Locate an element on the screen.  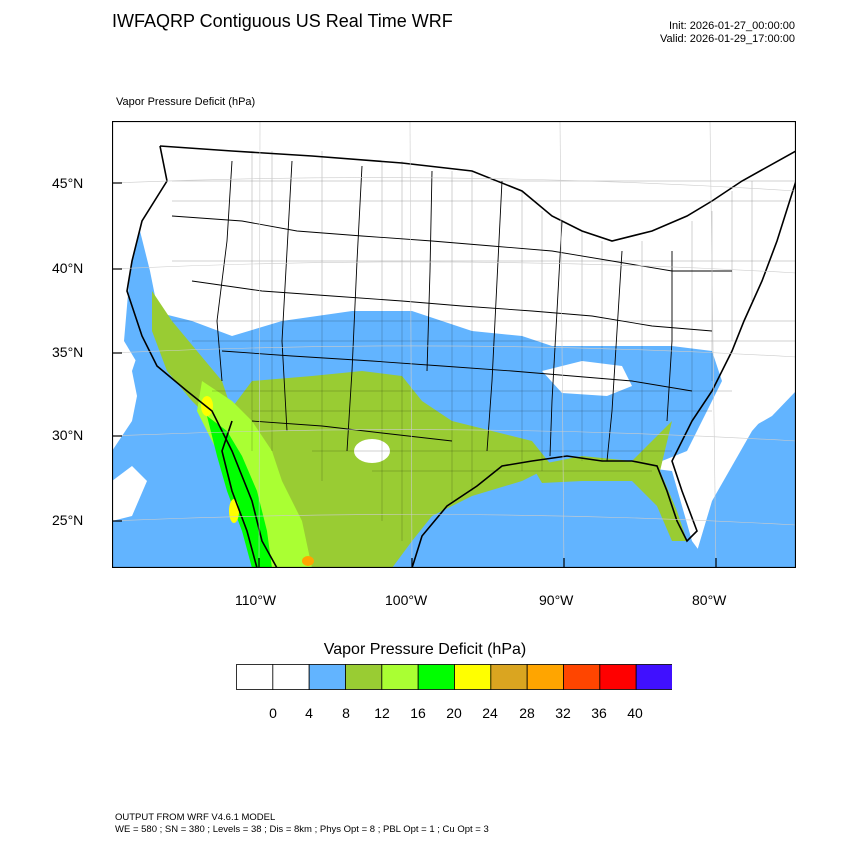
colorbar-label-36: 36 is located at coordinates (599, 713).